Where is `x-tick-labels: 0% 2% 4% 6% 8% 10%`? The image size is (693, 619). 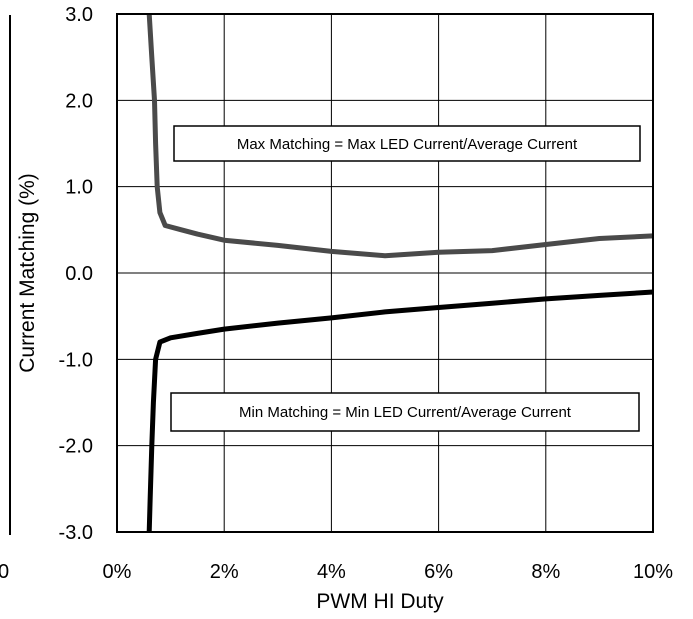
x-tick-labels: 0% 2% 4% 6% 8% 10% is located at coordinates (388, 572).